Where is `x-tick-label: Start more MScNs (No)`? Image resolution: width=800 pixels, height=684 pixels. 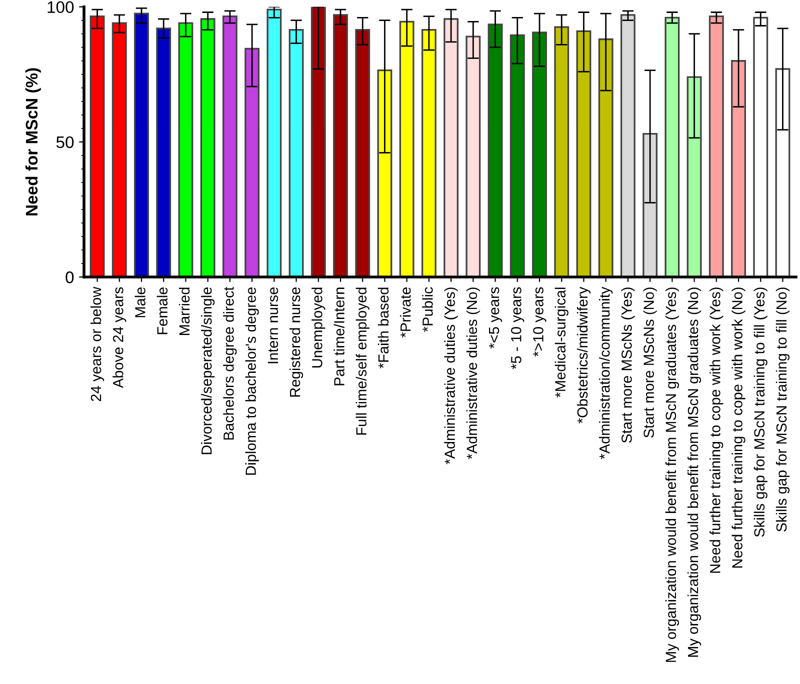 x-tick-label: Start more MScNs (No) is located at coordinates (650, 363).